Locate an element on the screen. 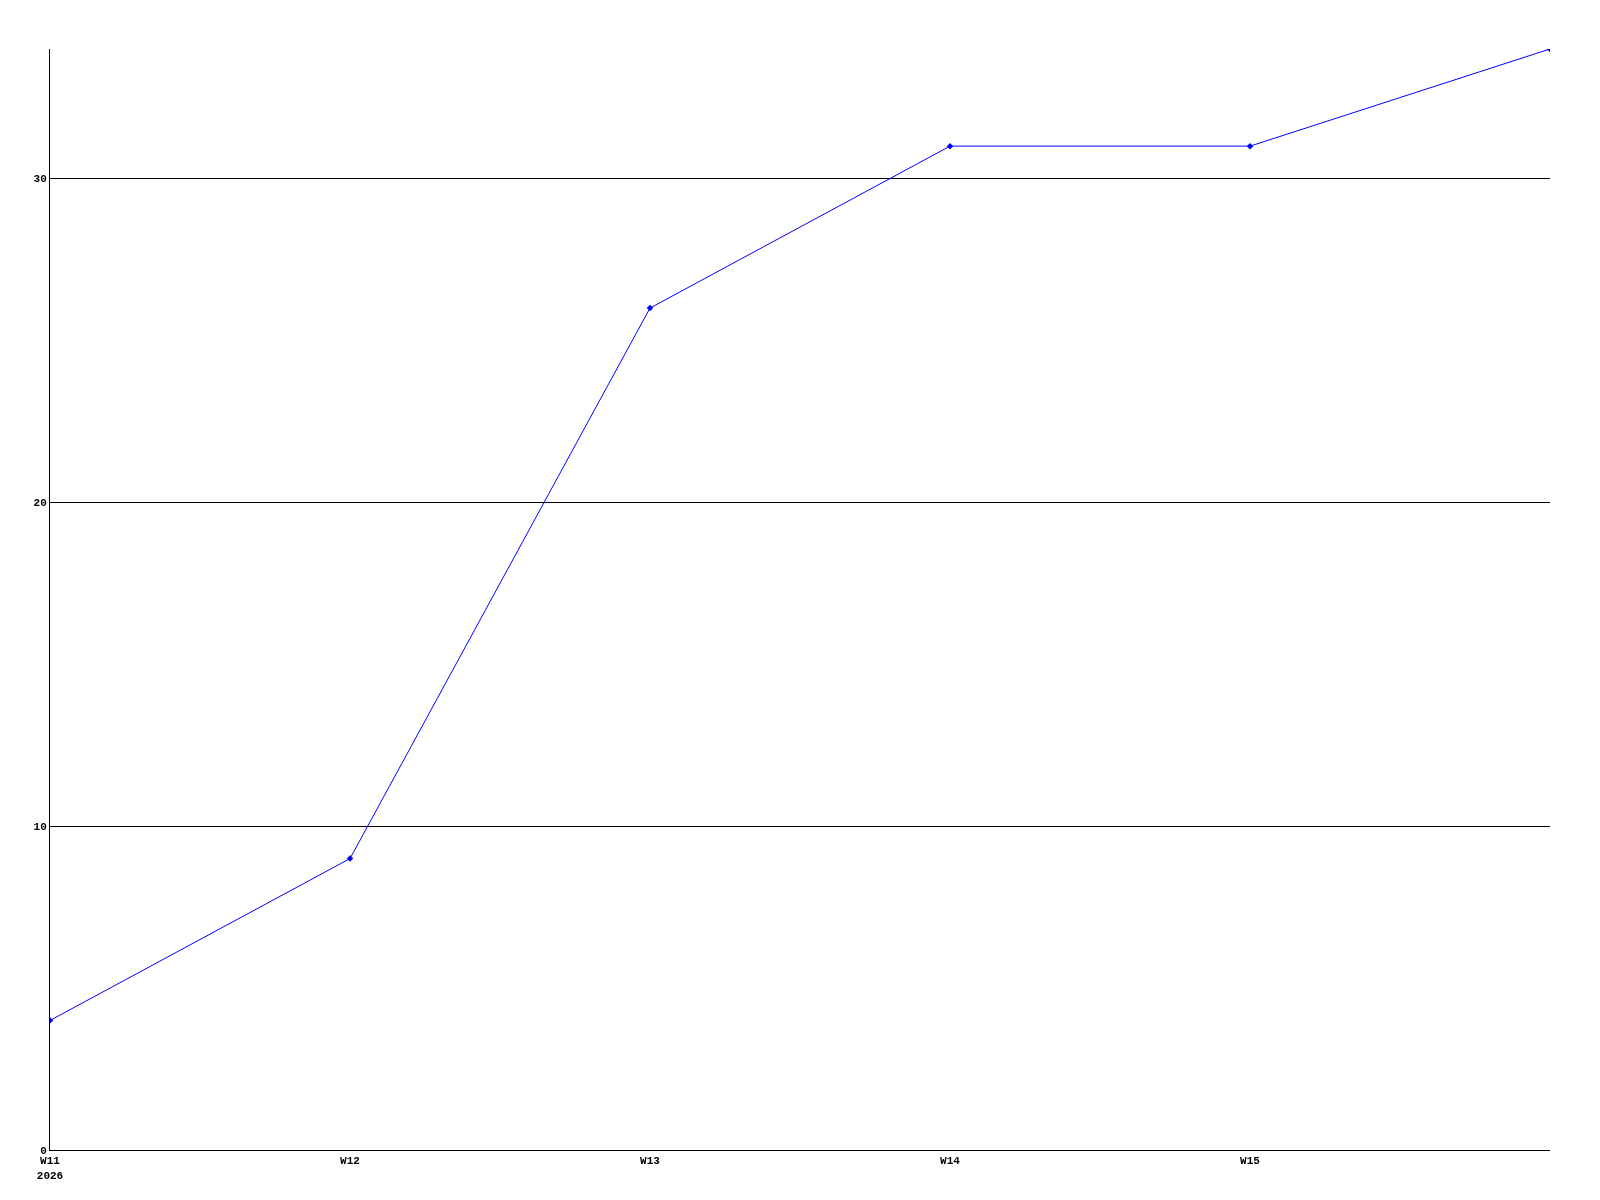 The width and height of the screenshot is (1600, 1200). y-tick-label: 10 is located at coordinates (40, 827).